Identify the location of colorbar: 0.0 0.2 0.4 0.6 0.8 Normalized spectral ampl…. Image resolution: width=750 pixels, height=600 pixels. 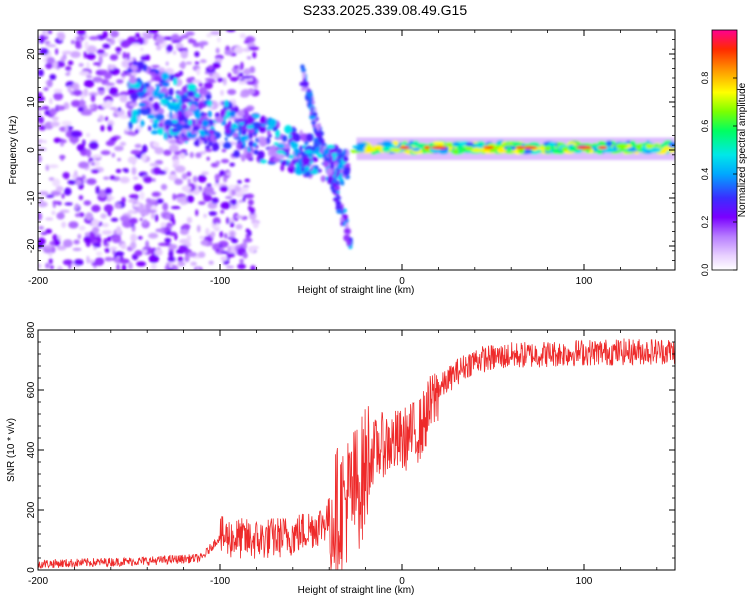
(724, 152).